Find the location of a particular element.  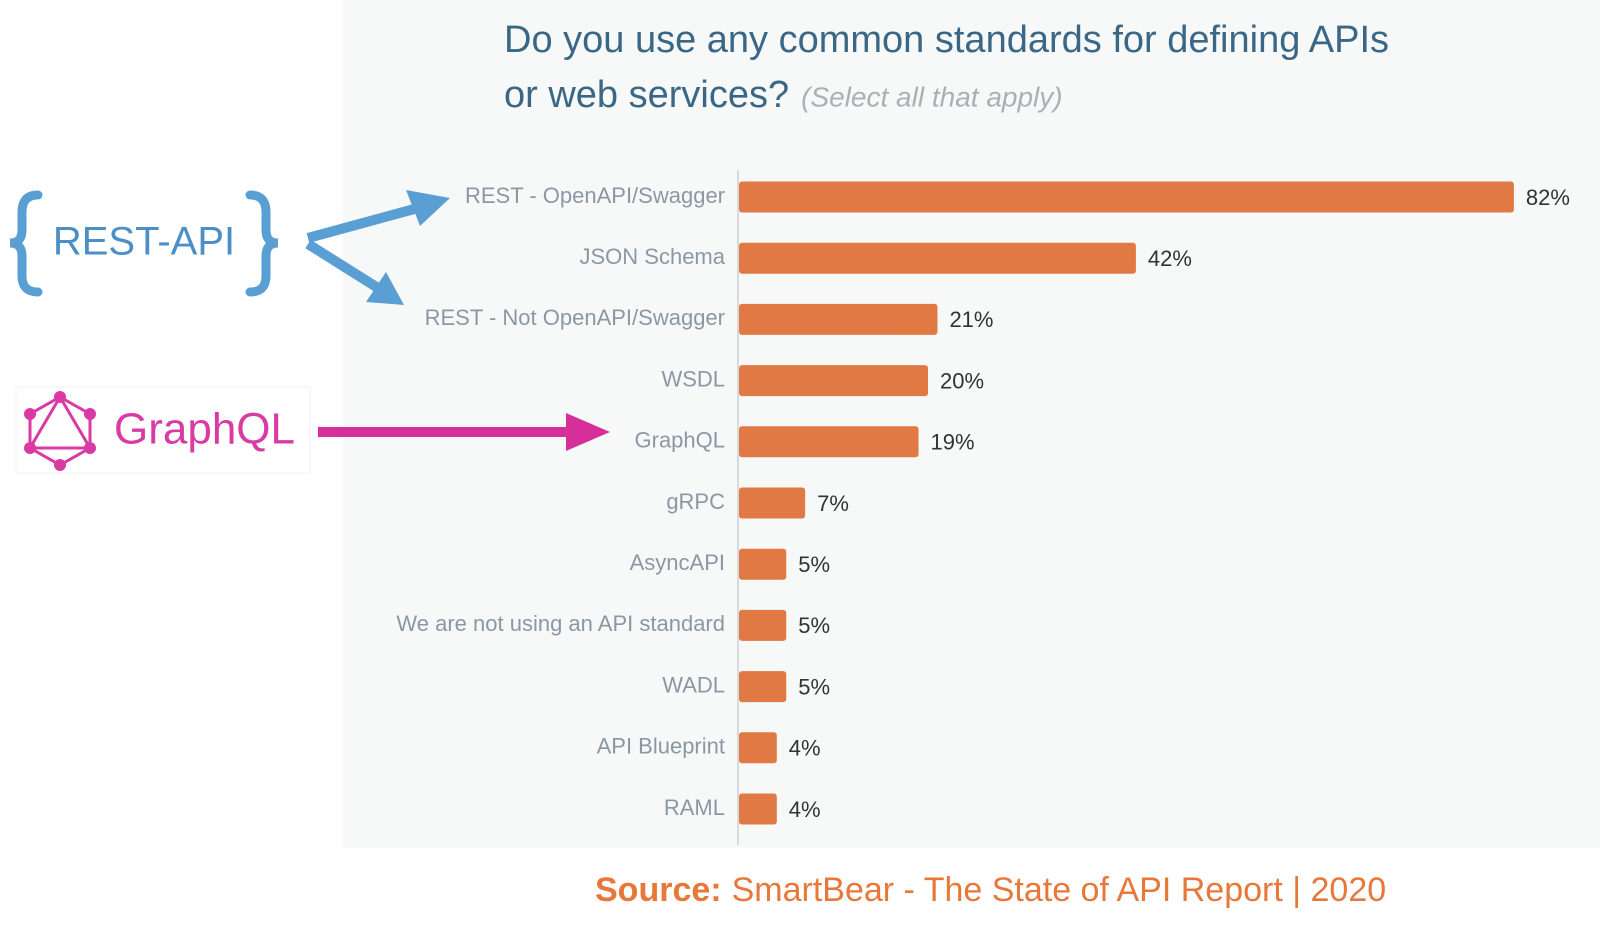

category-label: WSDL is located at coordinates (693, 378).